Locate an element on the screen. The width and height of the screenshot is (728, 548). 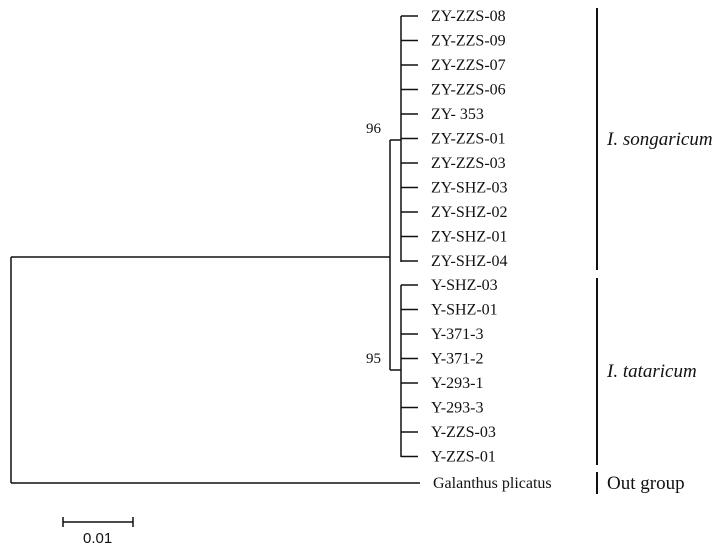
taxon-label: ZY-SHZ-01 is located at coordinates (469, 237).